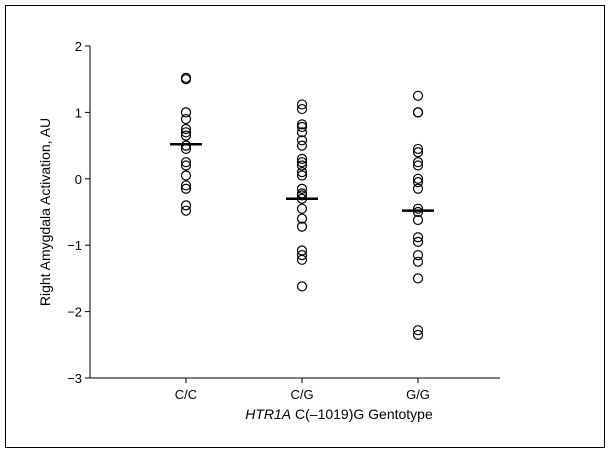 The height and width of the screenshot is (458, 610). What do you see at coordinates (268, 414) in the screenshot?
I see `x-axis-label-italic: HTR1A` at bounding box center [268, 414].